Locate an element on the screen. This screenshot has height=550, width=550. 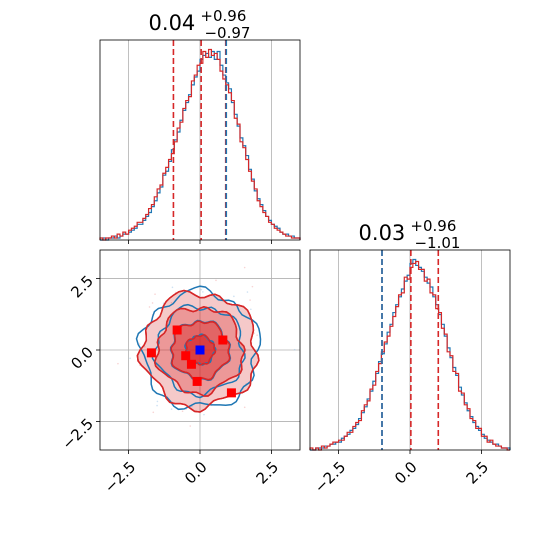
marginal-y-histograms is located at coordinates (410, 354).